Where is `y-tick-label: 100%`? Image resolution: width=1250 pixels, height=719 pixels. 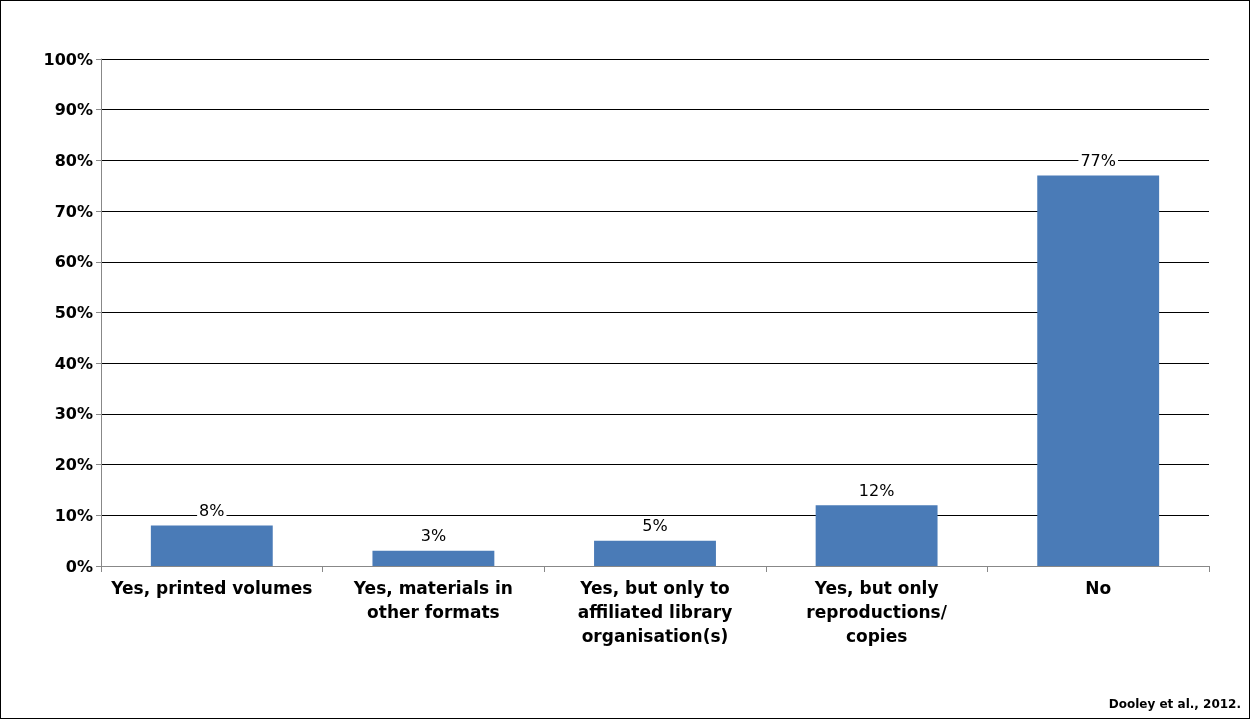
y-tick-label: 100% is located at coordinates (68, 59).